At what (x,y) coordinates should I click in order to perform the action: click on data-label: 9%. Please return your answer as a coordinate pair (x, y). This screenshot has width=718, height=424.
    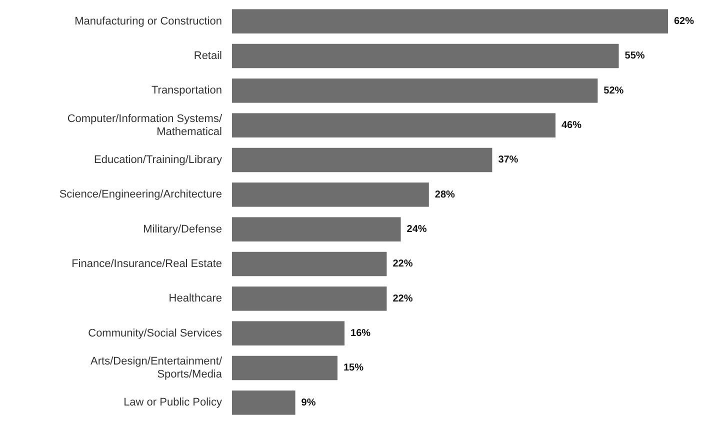
    Looking at the image, I should click on (308, 402).